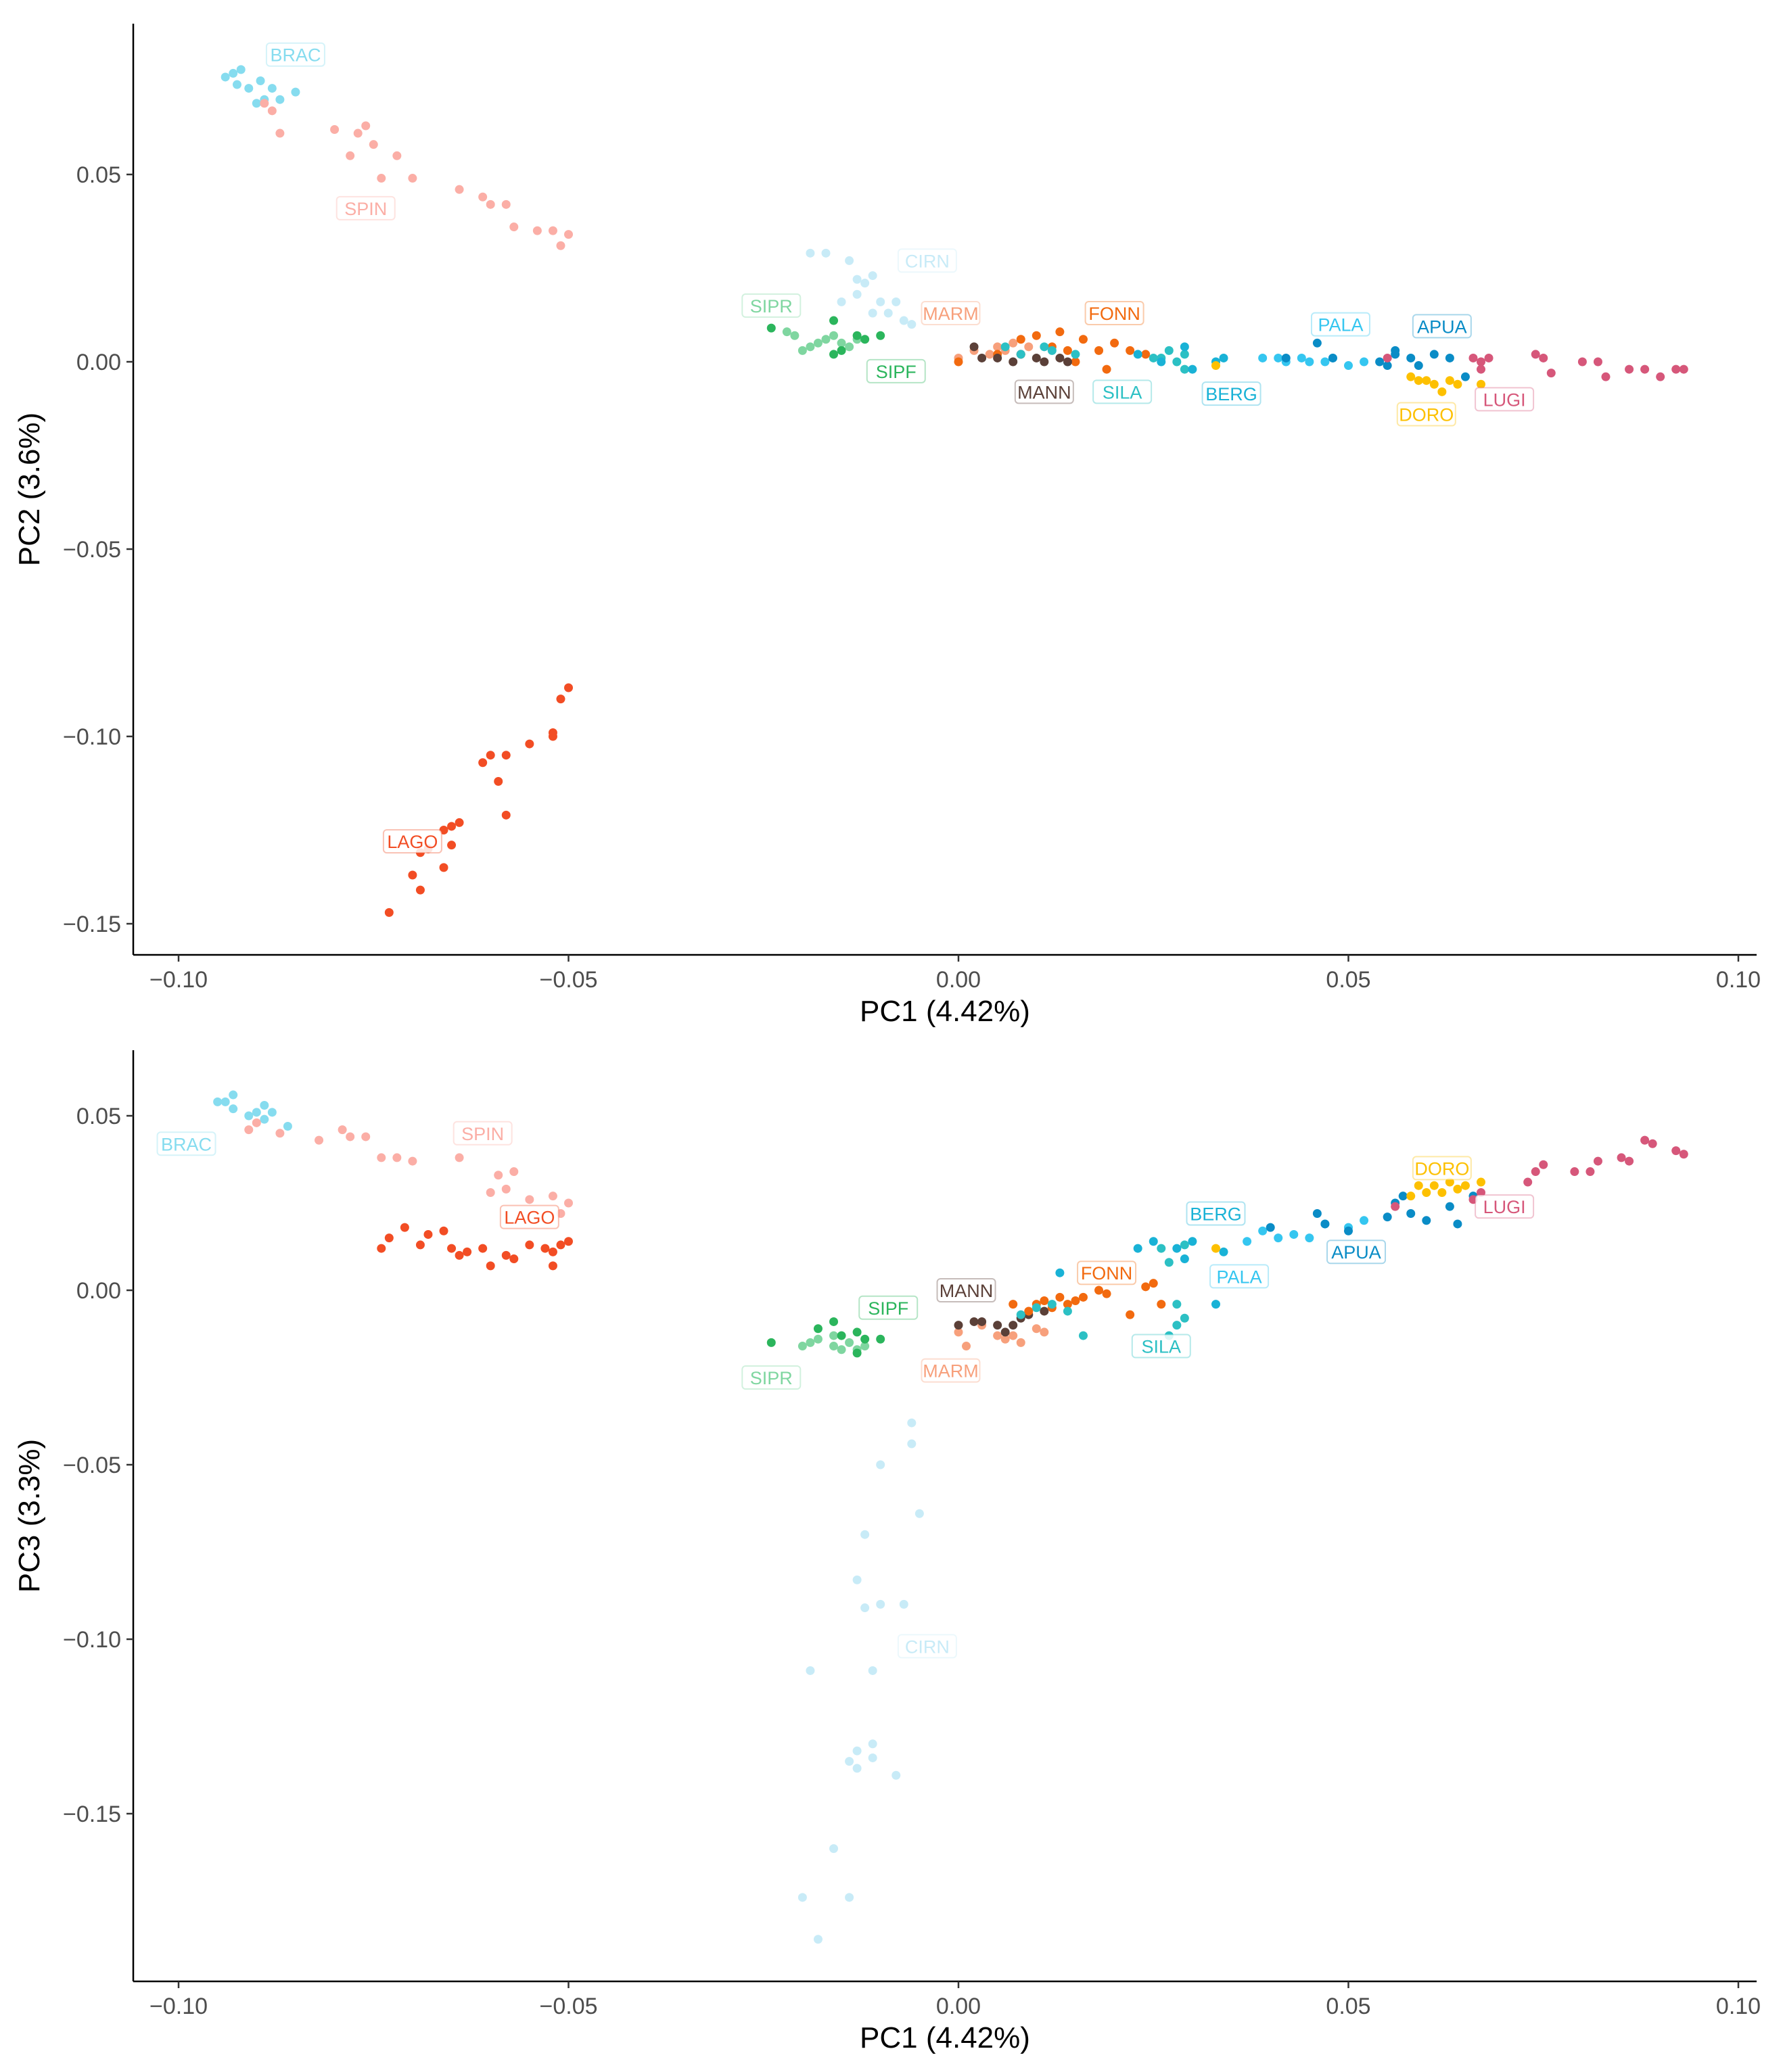 The width and height of the screenshot is (1783, 2072). What do you see at coordinates (92, 1640) in the screenshot?
I see `y-tick-label: −0.10` at bounding box center [92, 1640].